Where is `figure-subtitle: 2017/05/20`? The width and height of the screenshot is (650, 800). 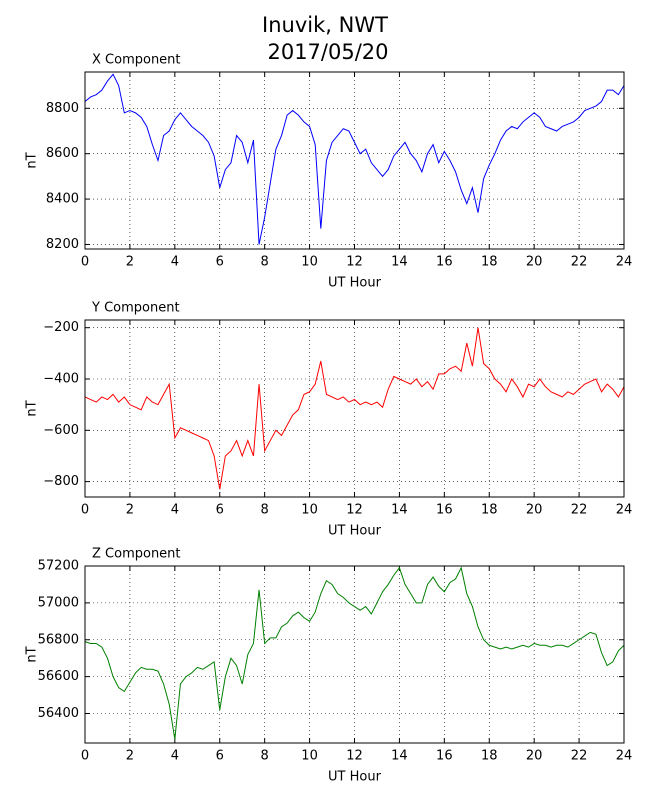 figure-subtitle: 2017/05/20 is located at coordinates (327, 52).